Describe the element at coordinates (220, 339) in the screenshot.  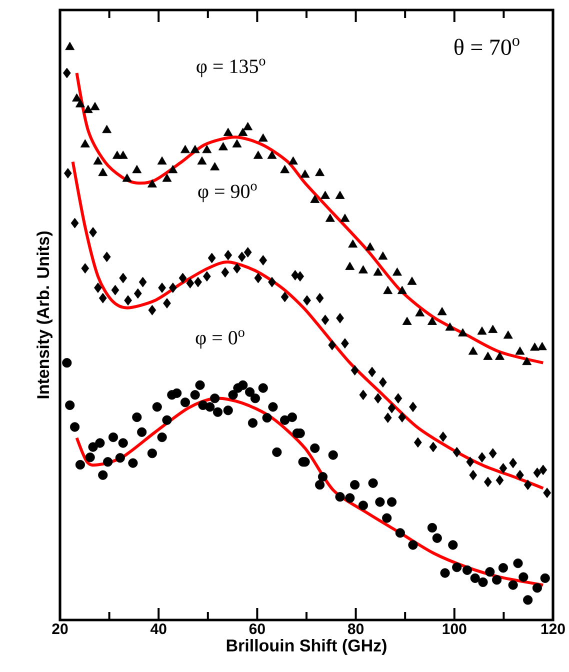
I see `annotation: φ = 0$^{o}$` at that location.